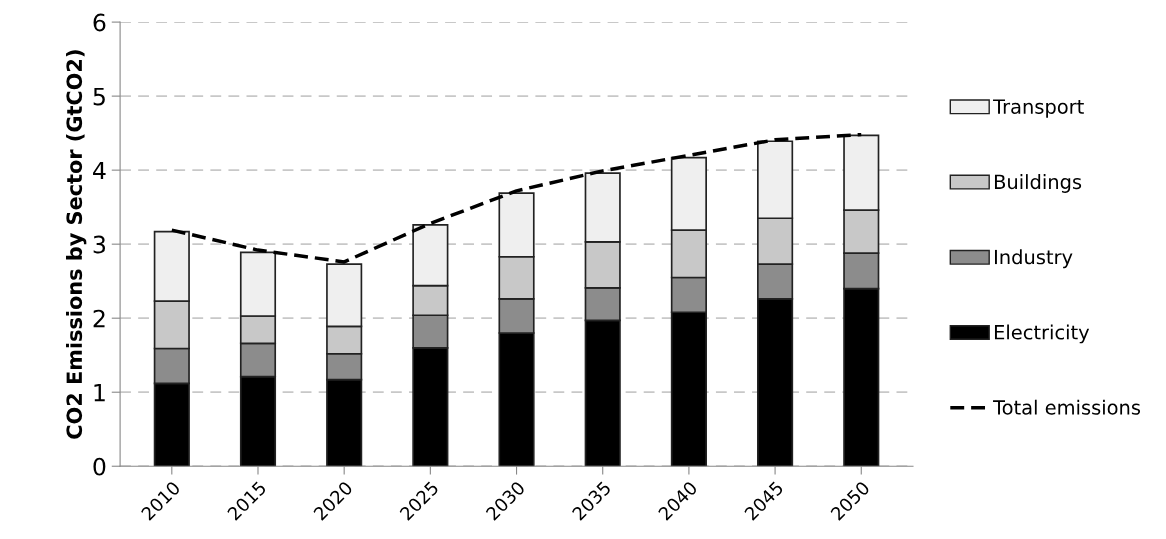 The image size is (1166, 539). Describe the element at coordinates (99, 96) in the screenshot. I see `y-tick-label: 5` at that location.